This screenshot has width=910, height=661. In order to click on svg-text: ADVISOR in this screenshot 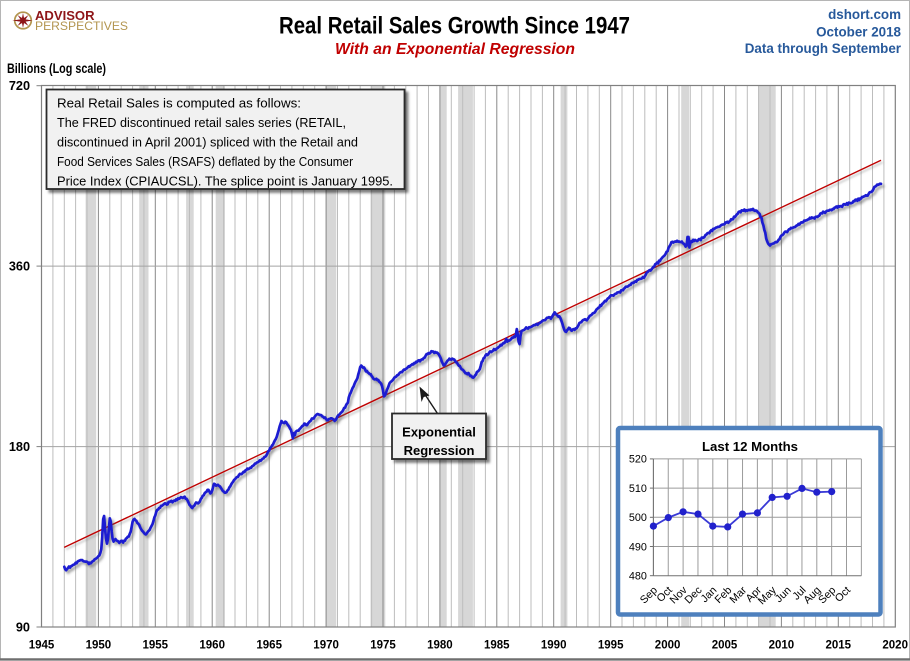, I will do `click(65, 16)`.